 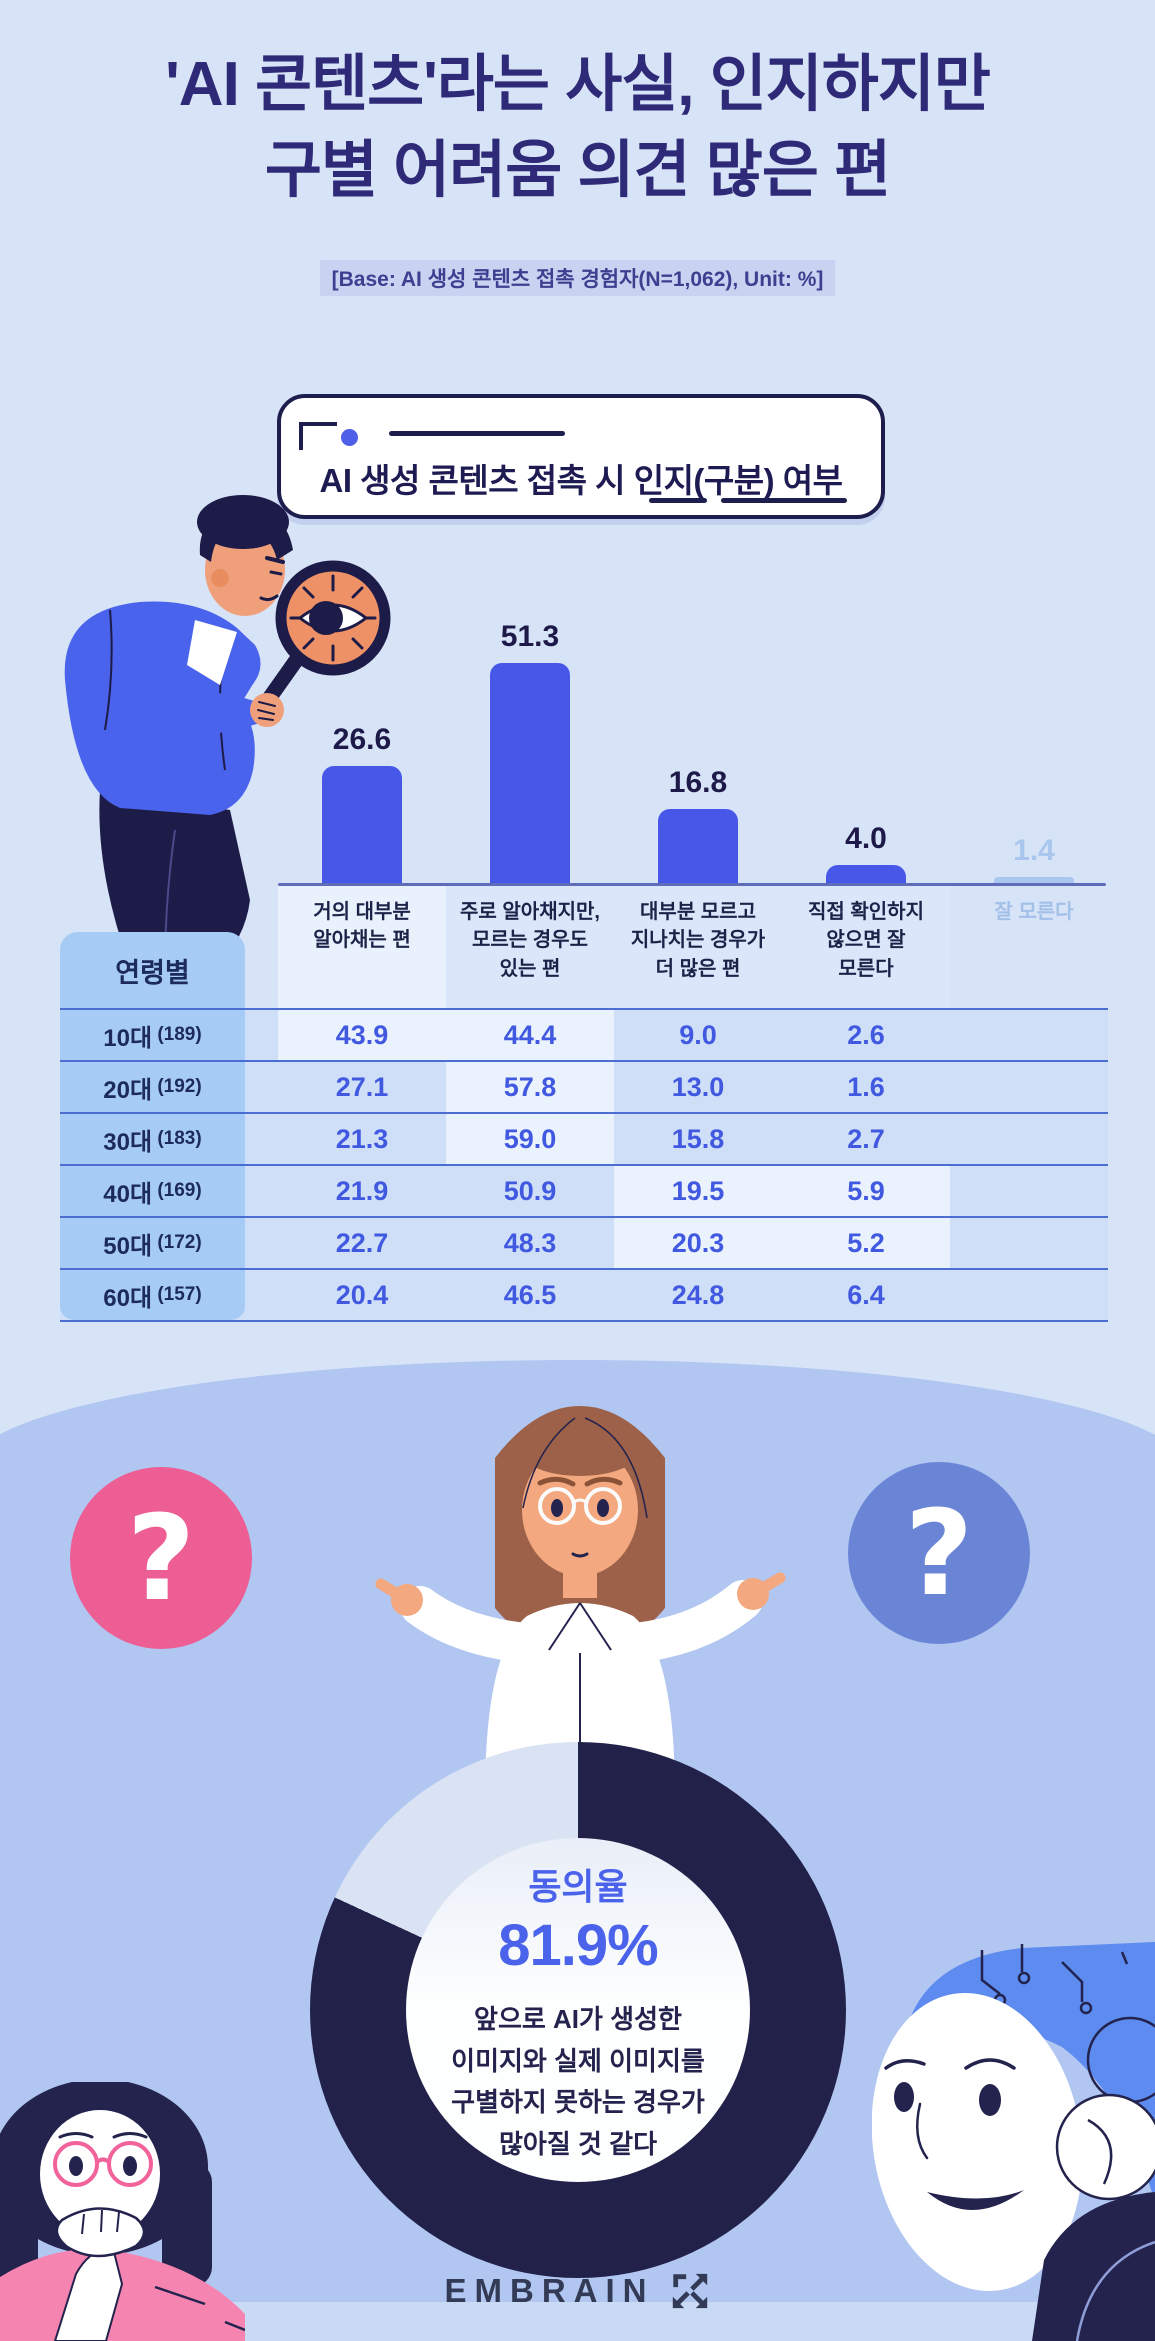 I want to click on bar-value-label: 4.0, so click(x=866, y=838).